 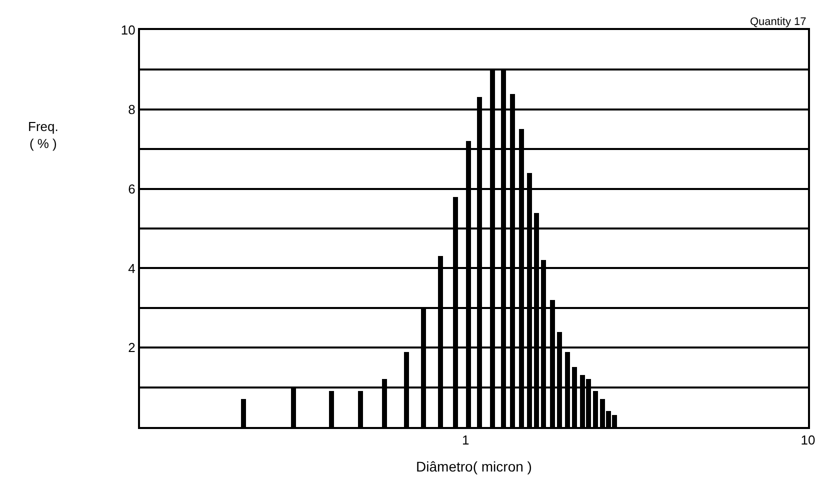 What do you see at coordinates (43, 135) in the screenshot?
I see `y-axis-title: Freq. ( % )` at bounding box center [43, 135].